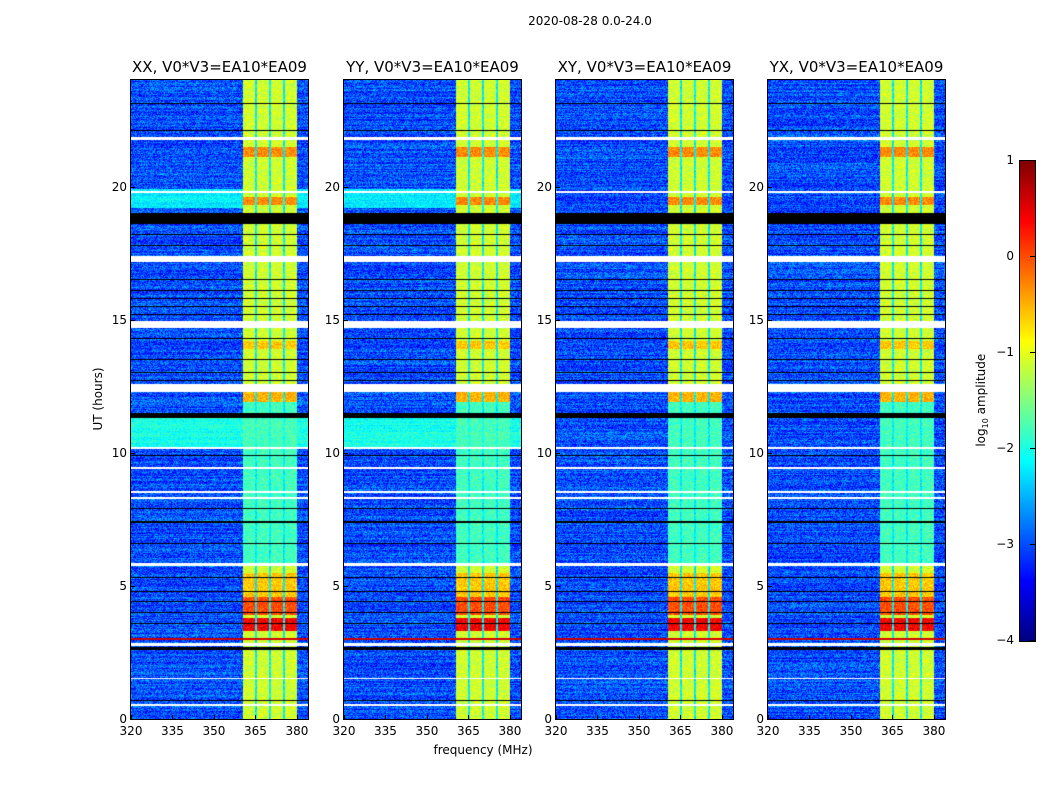 The image size is (1050, 800). I want to click on colorbar, so click(1027, 401).